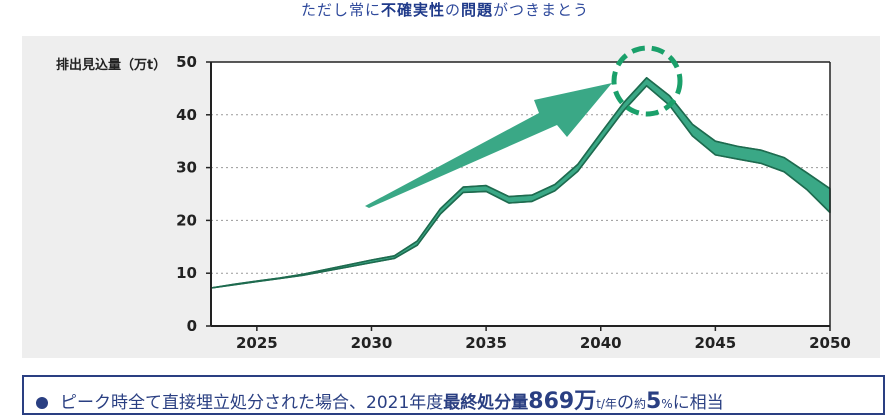 This screenshot has width=890, height=415. I want to click on y-axis-label: 排出見込量（万t）, so click(111, 65).